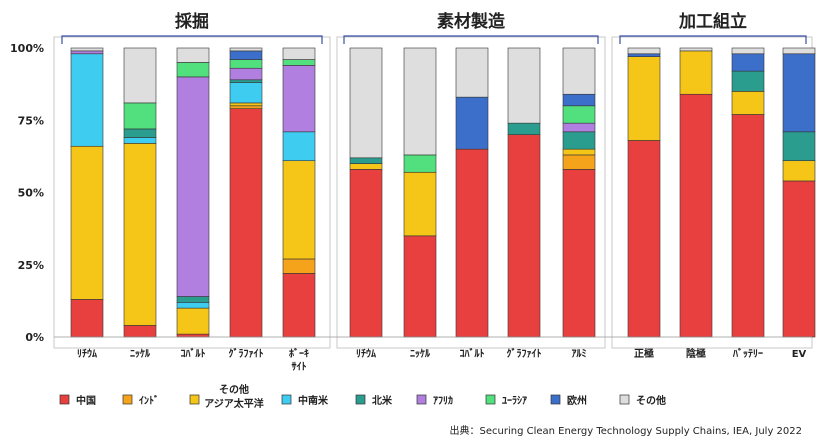 Image resolution: width=821 pixels, height=443 pixels. Describe the element at coordinates (696, 353) in the screenshot. I see `x-tick-label: 陰極` at that location.